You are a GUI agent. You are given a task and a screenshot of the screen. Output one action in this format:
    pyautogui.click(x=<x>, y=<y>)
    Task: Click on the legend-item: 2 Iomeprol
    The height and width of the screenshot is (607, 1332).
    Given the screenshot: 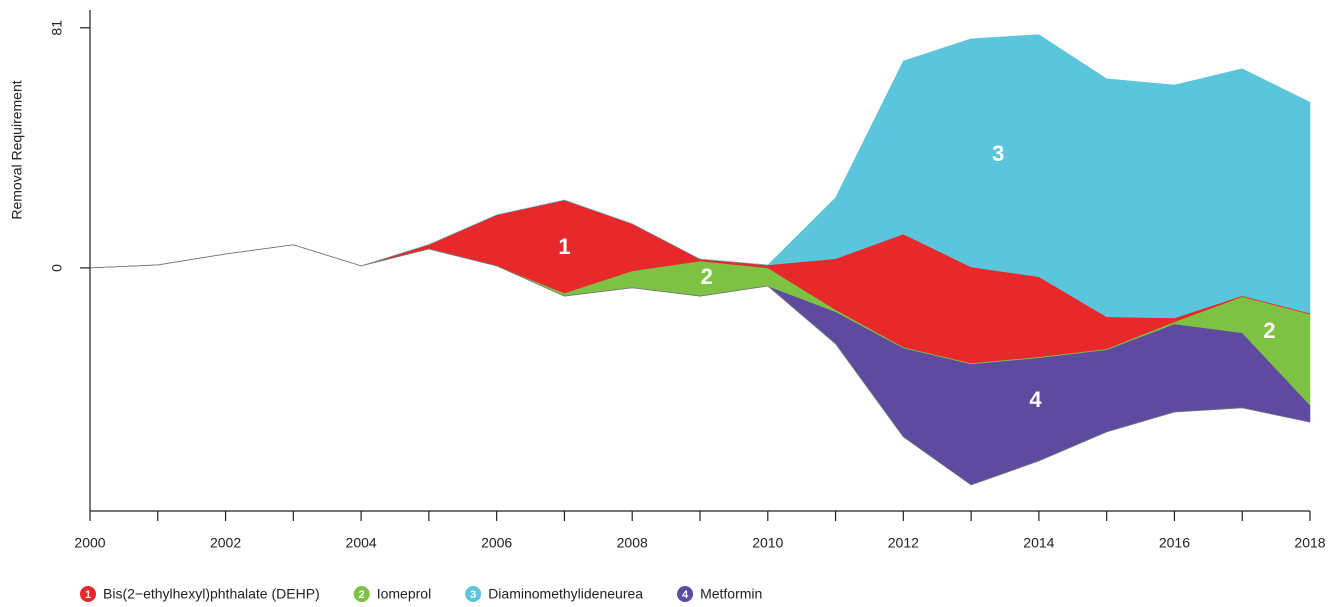 What is the action you would take?
    pyautogui.click(x=392, y=594)
    